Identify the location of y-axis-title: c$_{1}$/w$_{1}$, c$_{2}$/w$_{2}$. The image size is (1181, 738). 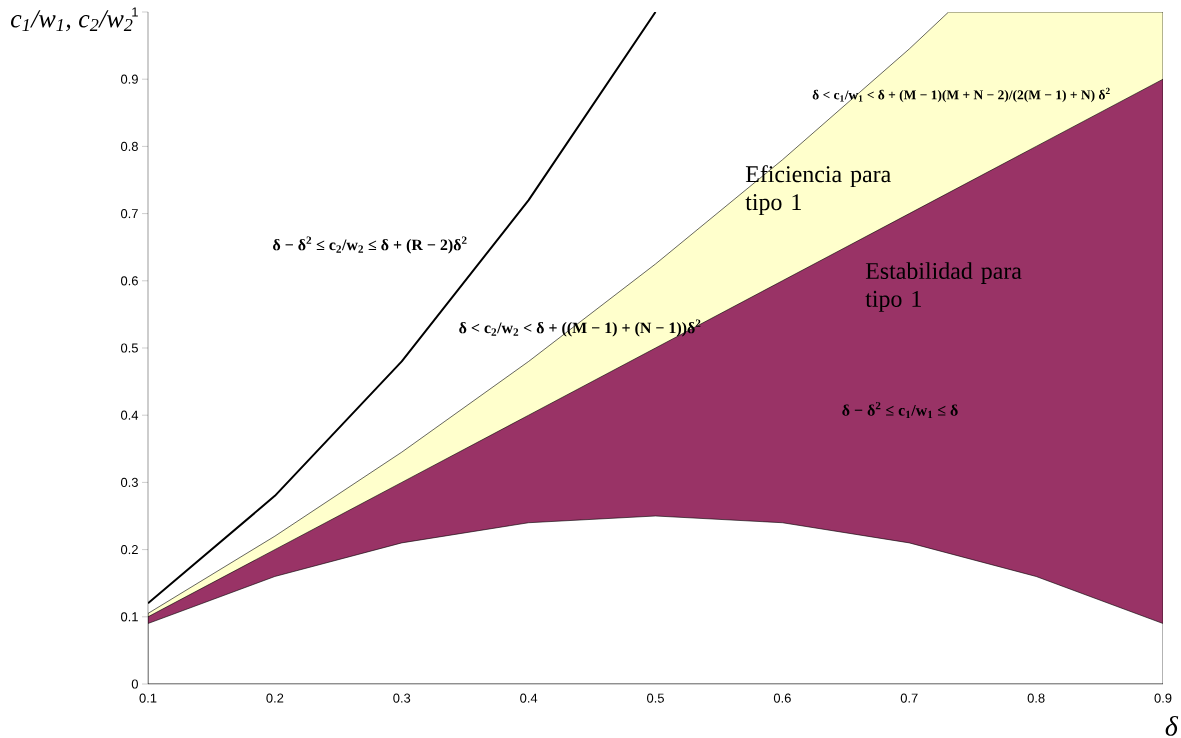
(72, 21).